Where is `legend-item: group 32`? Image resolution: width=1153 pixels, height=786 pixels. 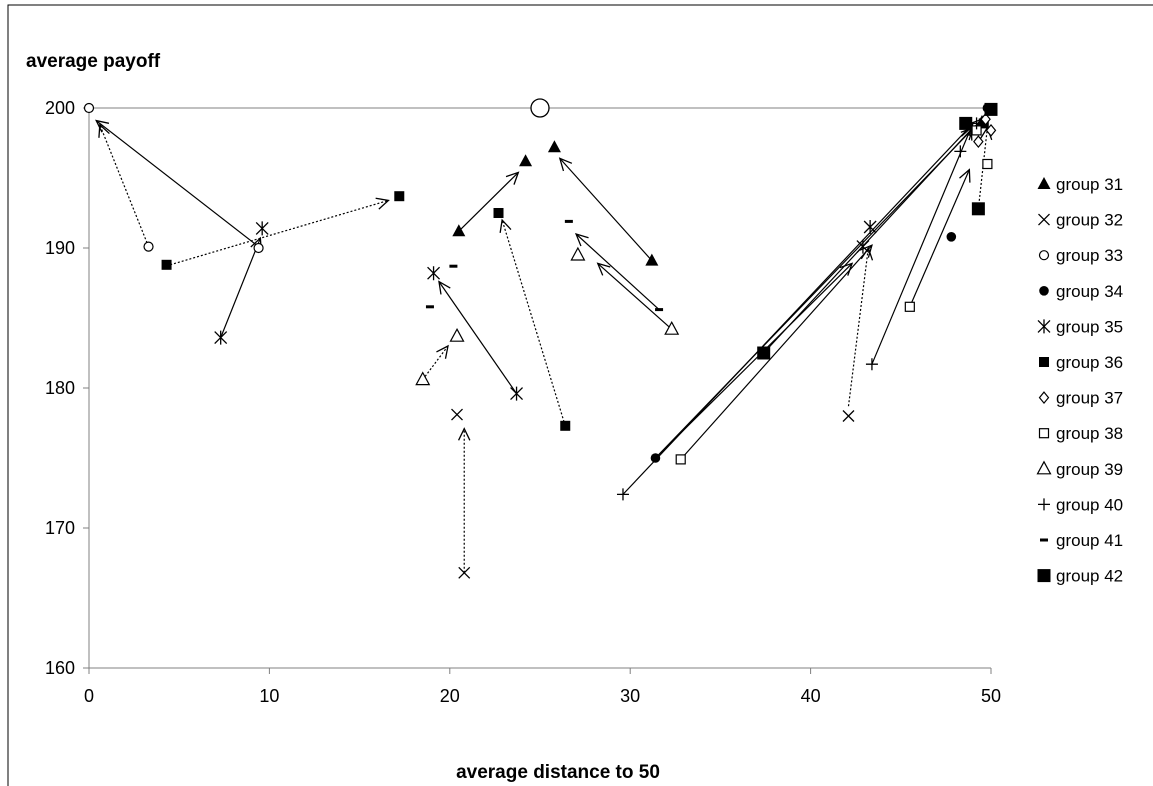 legend-item: group 32 is located at coordinates (1080, 220).